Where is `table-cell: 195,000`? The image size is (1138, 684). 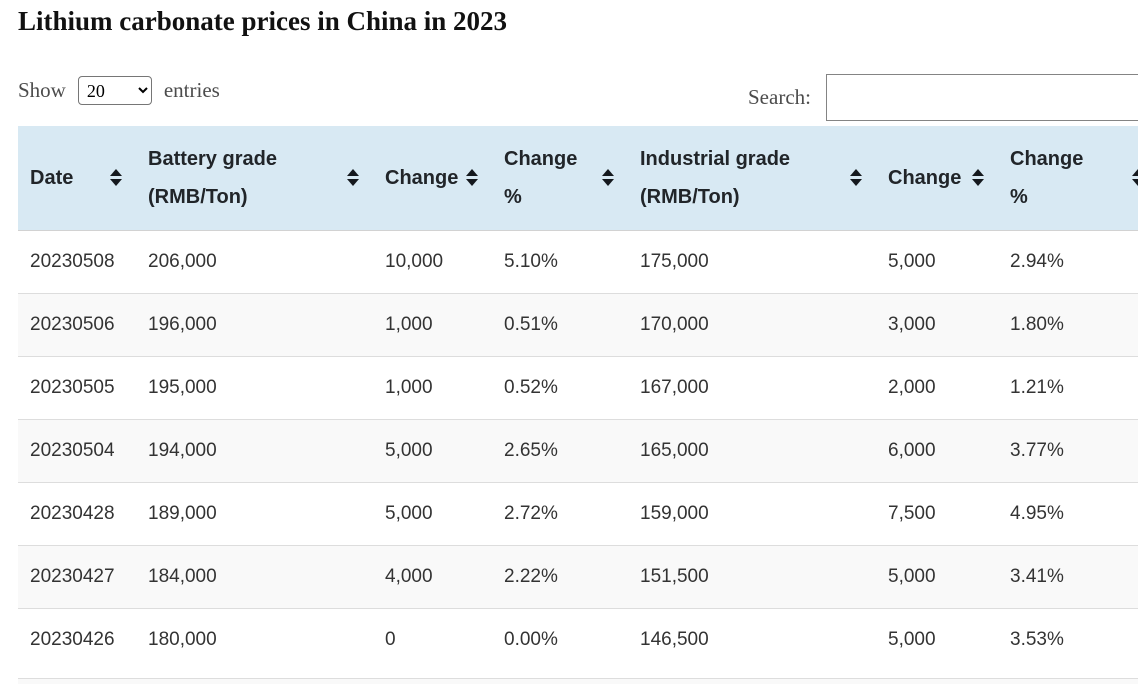 table-cell: 195,000 is located at coordinates (254, 387).